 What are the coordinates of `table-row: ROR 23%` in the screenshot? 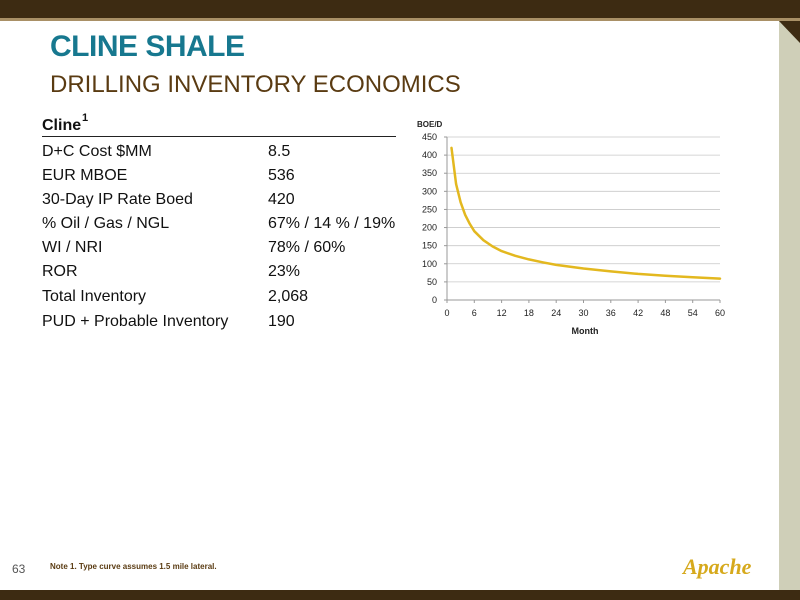 It's located at (222, 275).